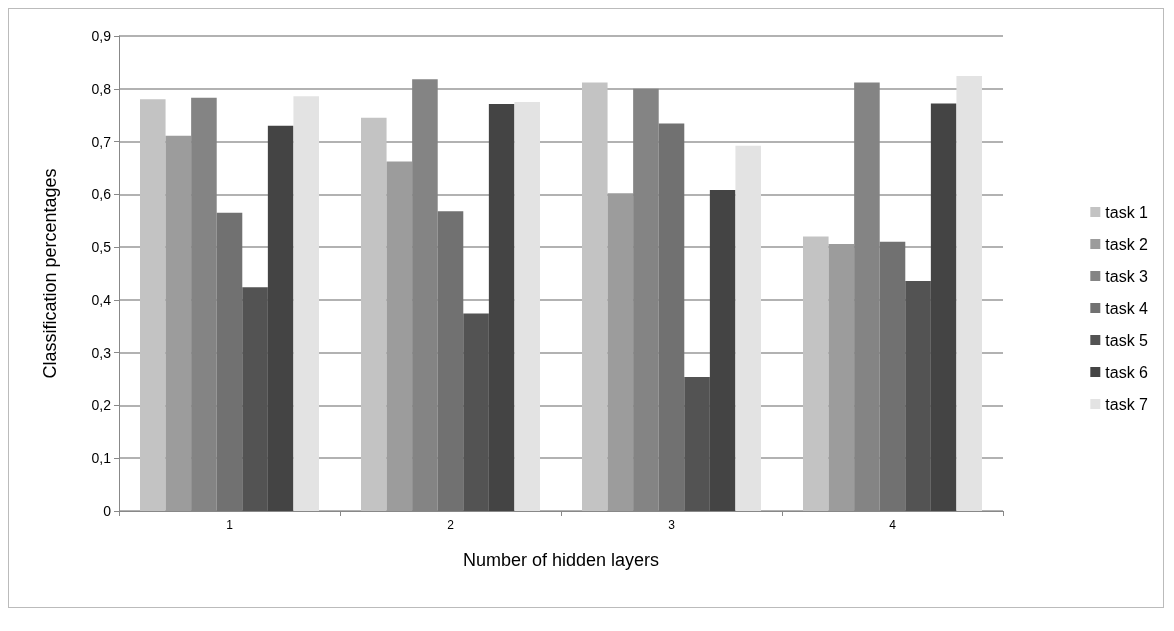  I want to click on y-tick-label: 0,9, so click(101, 36).